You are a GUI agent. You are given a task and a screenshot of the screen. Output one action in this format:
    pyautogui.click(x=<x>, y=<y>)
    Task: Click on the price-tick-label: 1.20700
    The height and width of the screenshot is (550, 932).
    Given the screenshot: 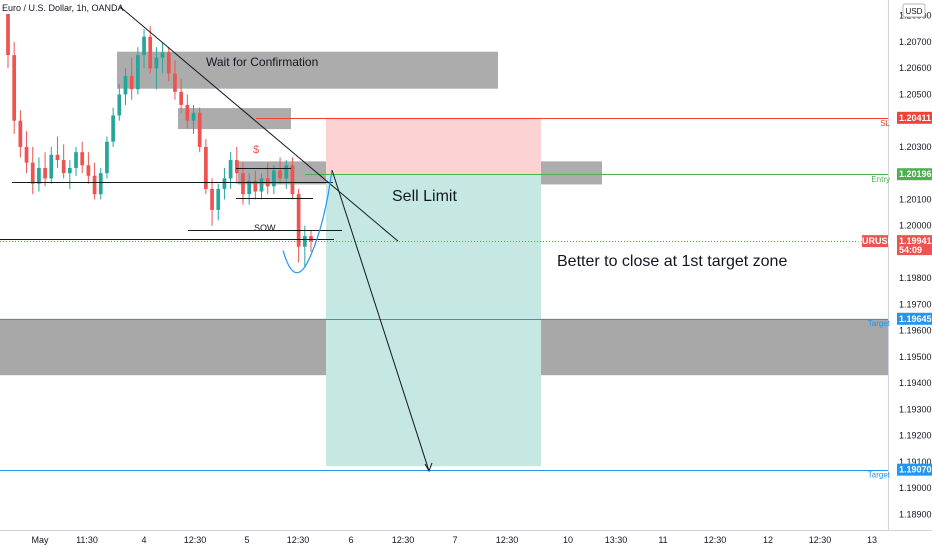 What is the action you would take?
    pyautogui.click(x=915, y=42)
    